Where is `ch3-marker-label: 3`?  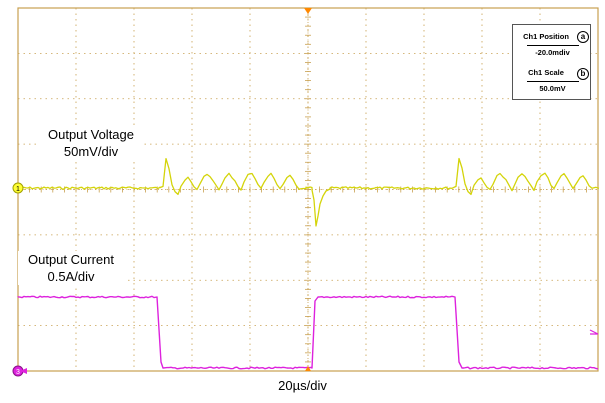 ch3-marker-label: 3 is located at coordinates (18, 372).